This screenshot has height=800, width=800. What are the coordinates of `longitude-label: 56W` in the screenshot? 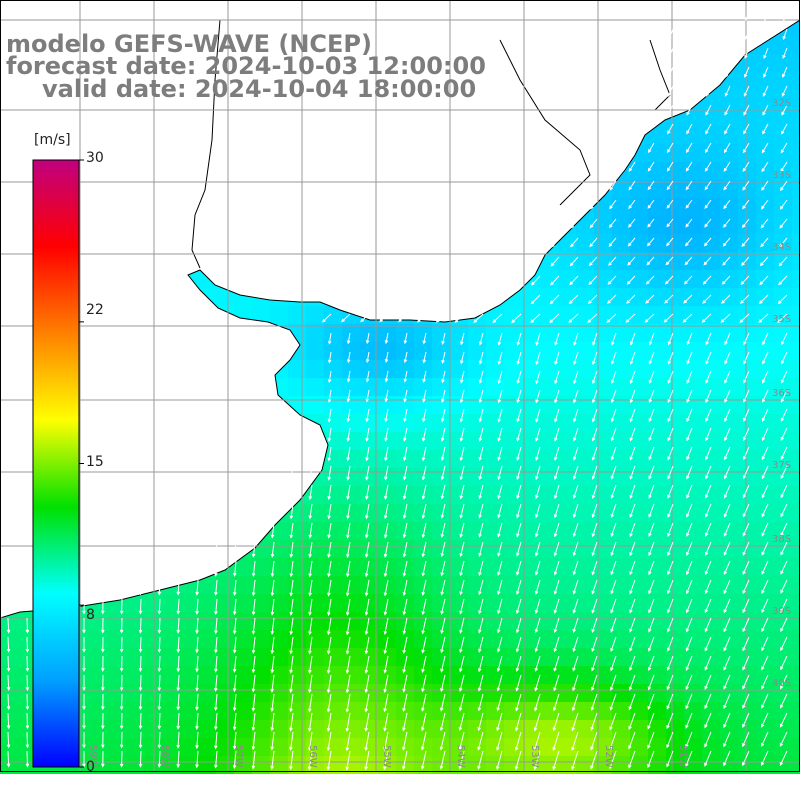 It's located at (312, 756).